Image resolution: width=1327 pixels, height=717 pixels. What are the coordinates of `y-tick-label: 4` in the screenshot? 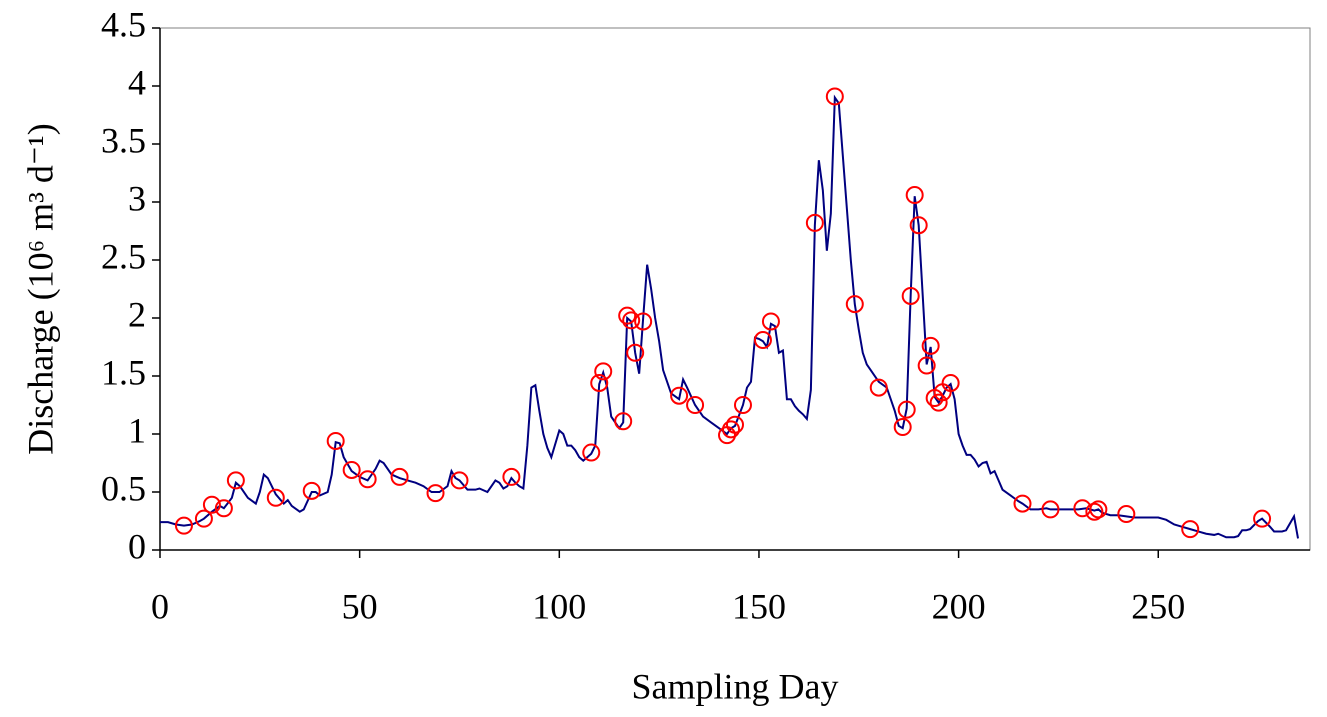 It's located at (137, 82).